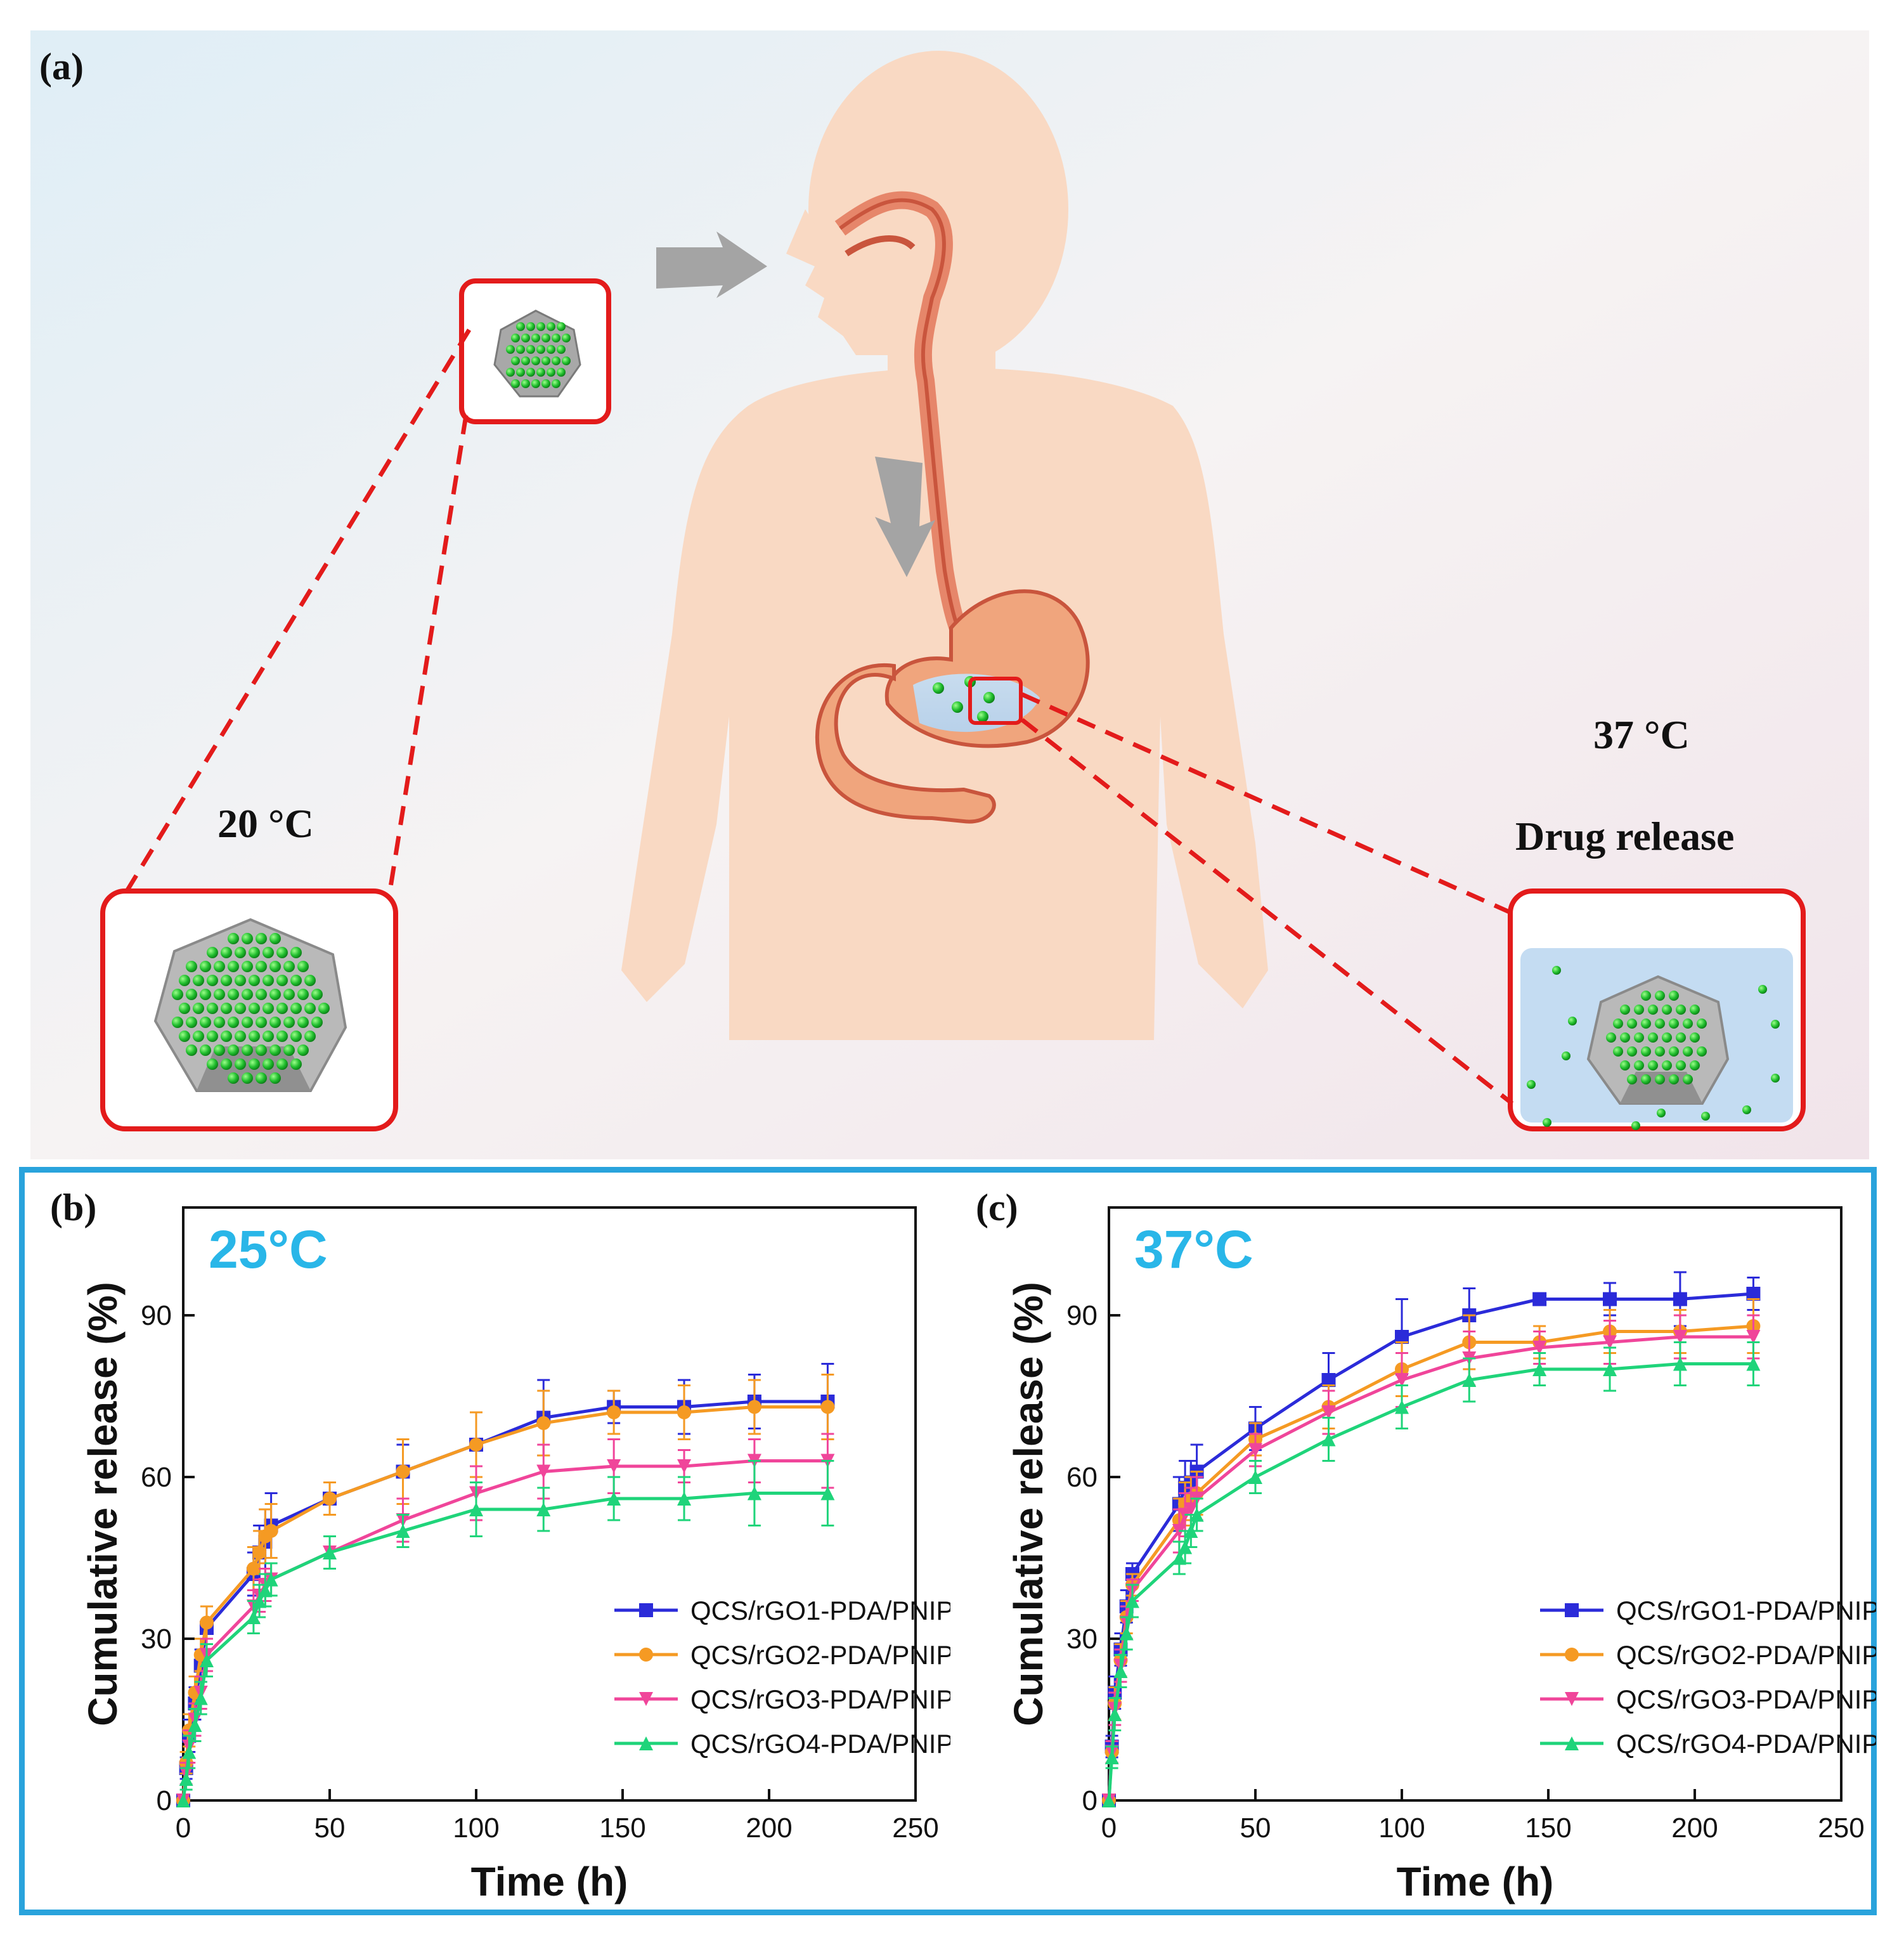 The height and width of the screenshot is (1933, 1904). Describe the element at coordinates (1028, 1504) in the screenshot. I see `y-axis-title: Cumulative release (%)` at that location.